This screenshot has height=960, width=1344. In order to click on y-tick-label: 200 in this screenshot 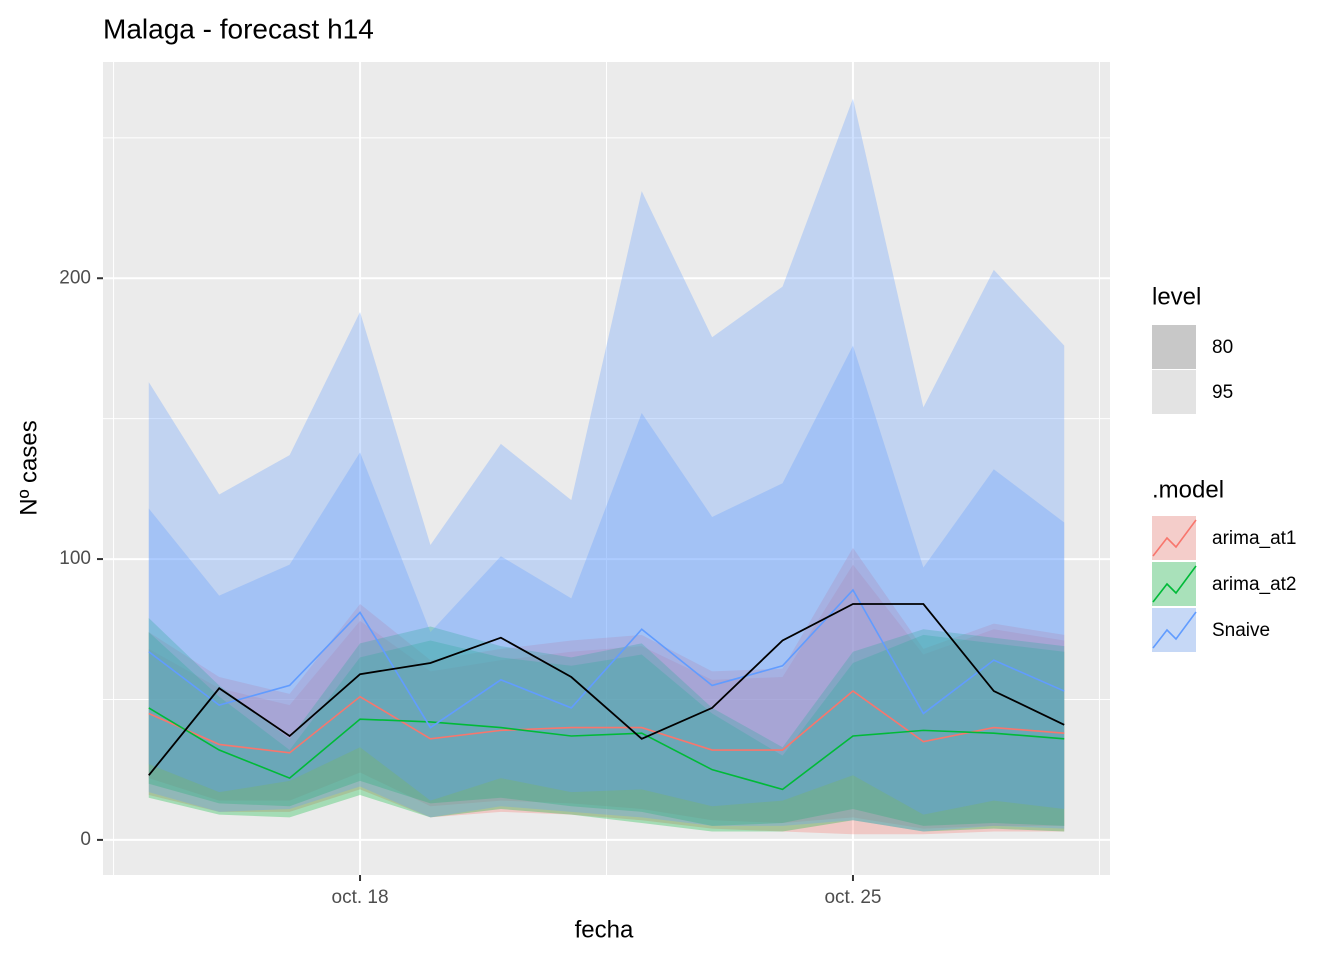, I will do `click(75, 277)`.